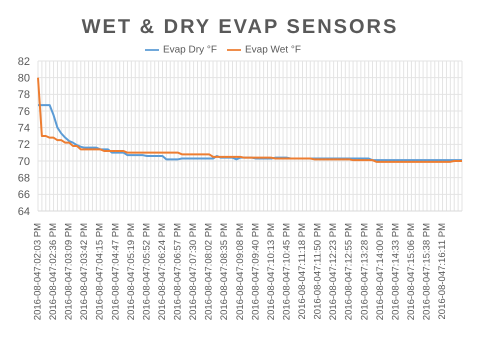 Image resolution: width=480 pixels, height=337 pixels. Describe the element at coordinates (54, 271) in the screenshot. I see `x-tick-label: 2016-08-047:02:36 PM` at that location.